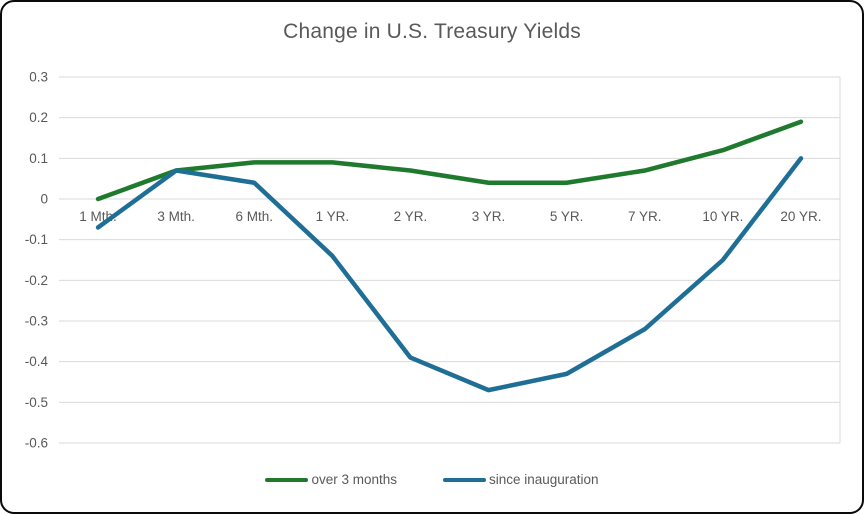 The width and height of the screenshot is (864, 514). I want to click on x-tick-label: 10 YR., so click(722, 216).